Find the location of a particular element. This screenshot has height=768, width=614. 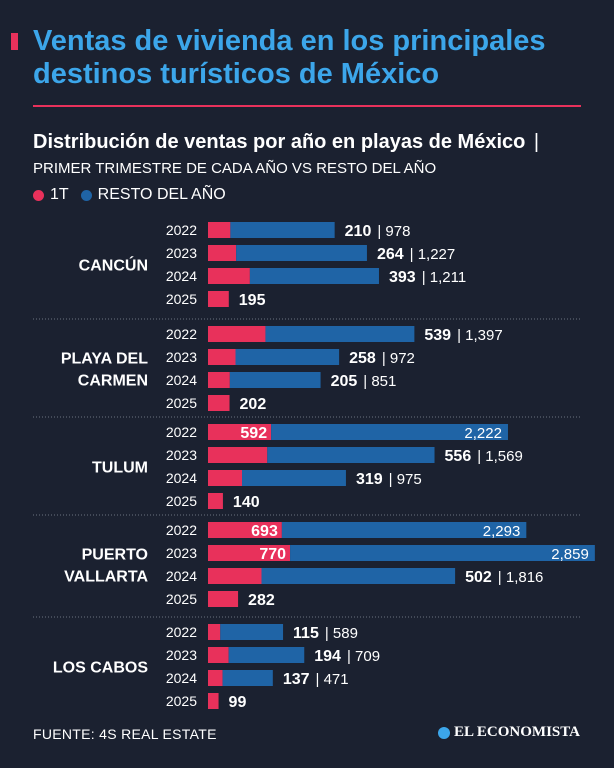

legend-item-rest: RESTO DEL AÑO is located at coordinates (153, 195).